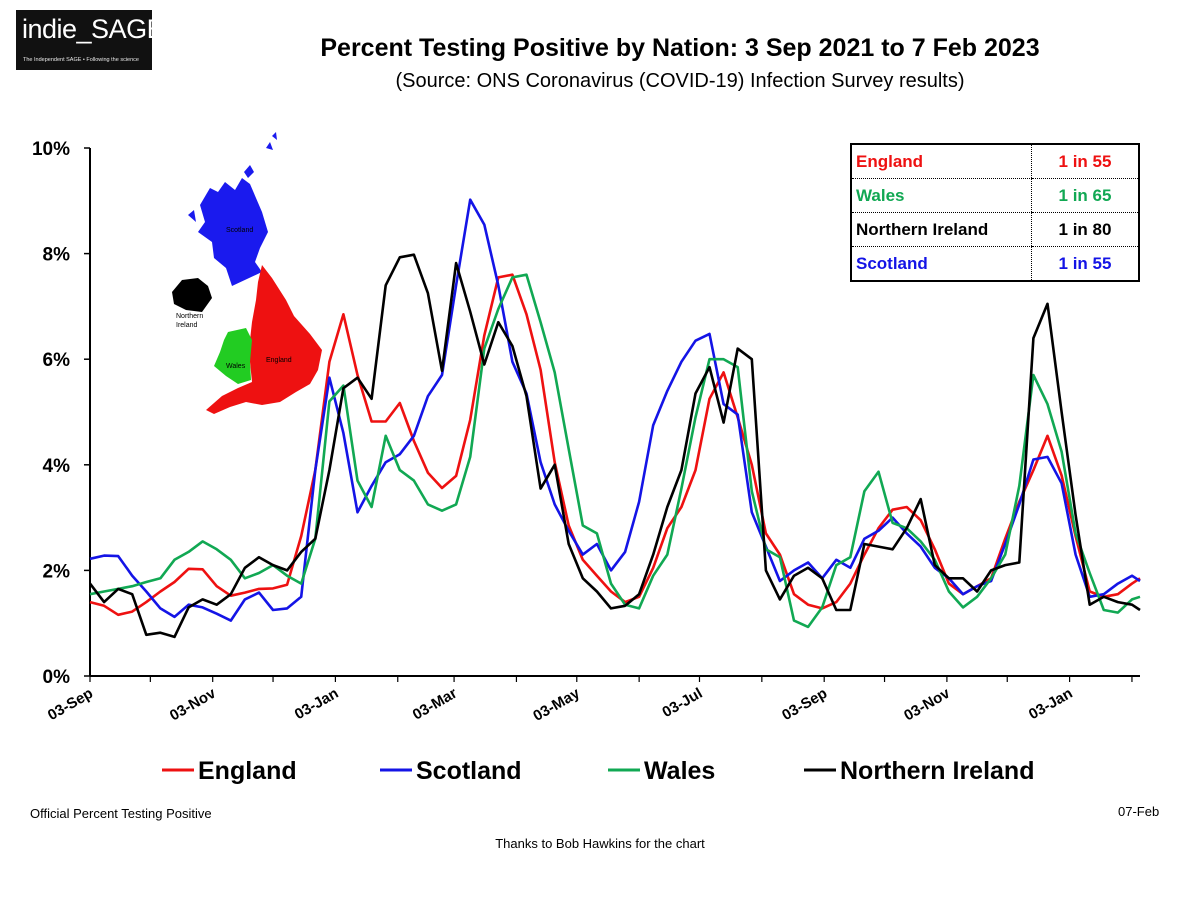 Image resolution: width=1200 pixels, height=900 pixels. Describe the element at coordinates (937, 771) in the screenshot. I see `legend-label: Northern Ireland` at that location.